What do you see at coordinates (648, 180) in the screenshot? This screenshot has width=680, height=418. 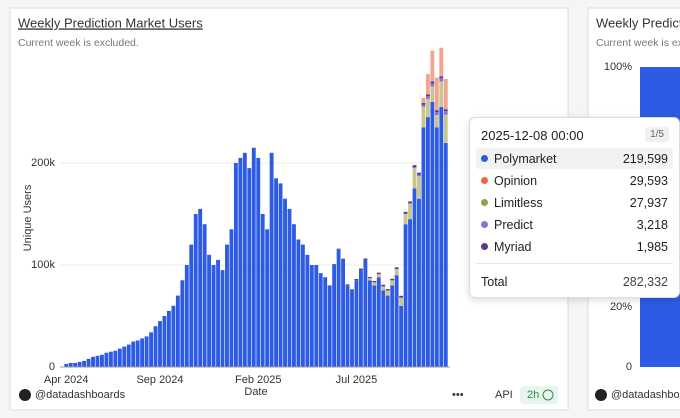 I see `series-value: 29,593` at bounding box center [648, 180].